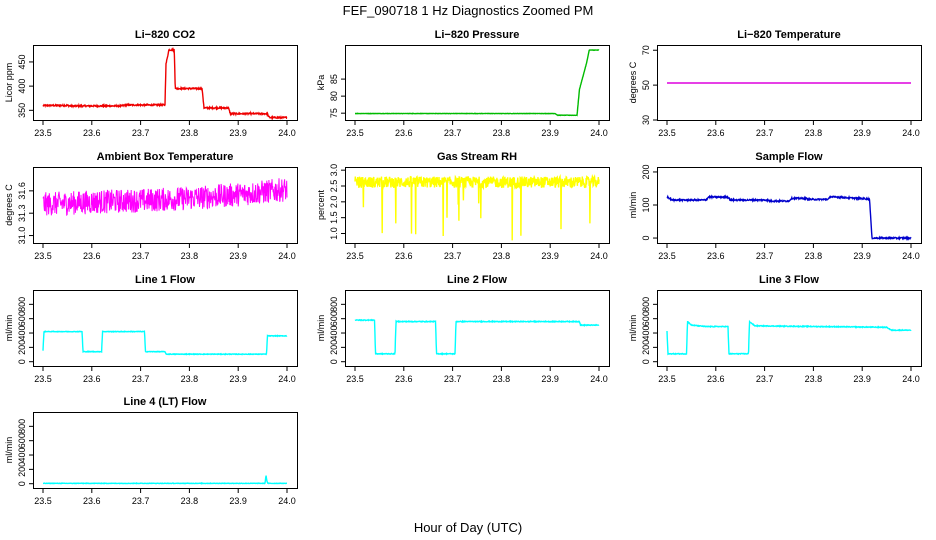  I want to click on y-tick-label-box_temp: 31.6, so click(22, 191).